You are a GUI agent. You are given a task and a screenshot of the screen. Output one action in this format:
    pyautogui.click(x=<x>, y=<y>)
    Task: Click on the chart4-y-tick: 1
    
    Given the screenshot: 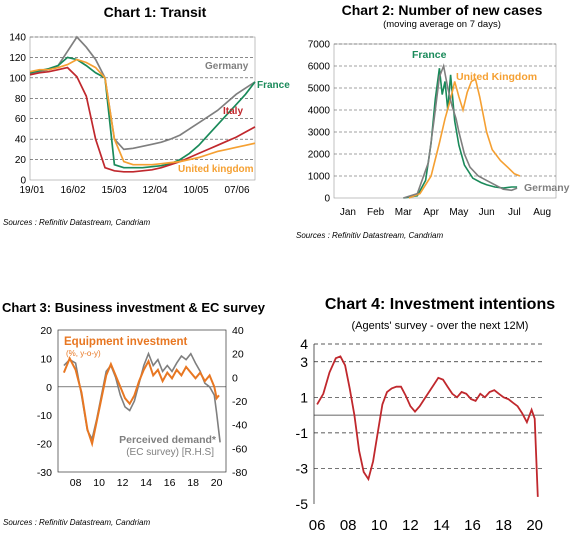 What is the action you would take?
    pyautogui.click(x=304, y=397)
    